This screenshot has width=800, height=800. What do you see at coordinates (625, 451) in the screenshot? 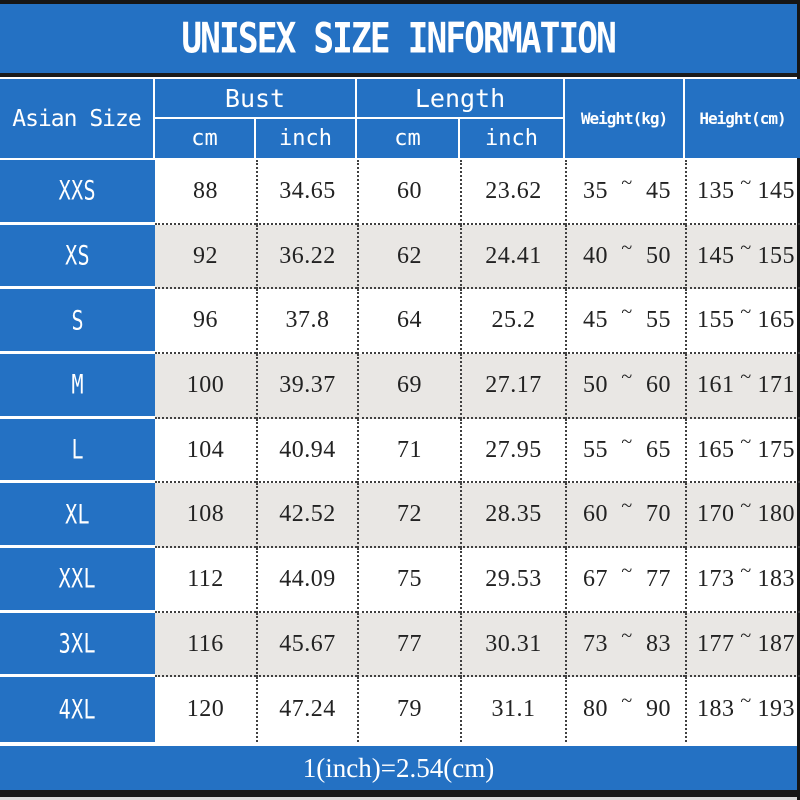
I see `weight-range-cell: 55 ~65` at bounding box center [625, 451].